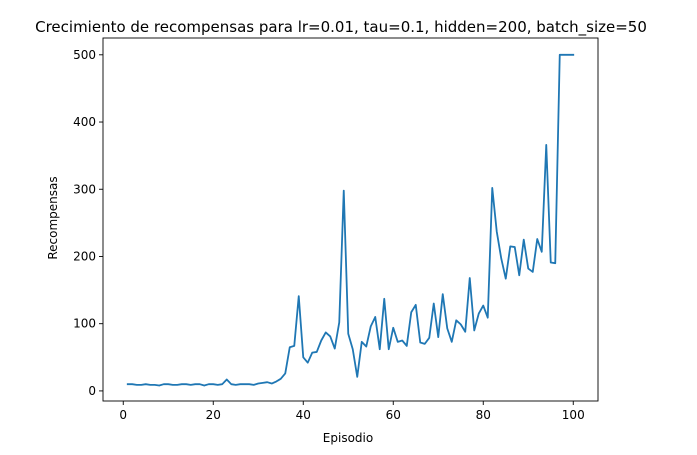 This screenshot has height=455, width=697. What do you see at coordinates (213, 415) in the screenshot?
I see `x-tick-label: 20` at bounding box center [213, 415].